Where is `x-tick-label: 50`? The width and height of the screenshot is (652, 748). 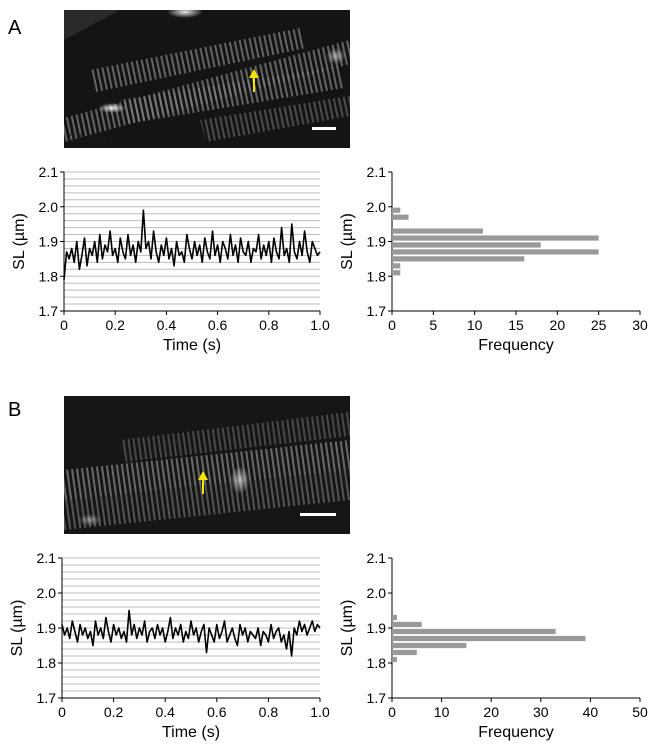 x-tick-label: 50 is located at coordinates (640, 712).